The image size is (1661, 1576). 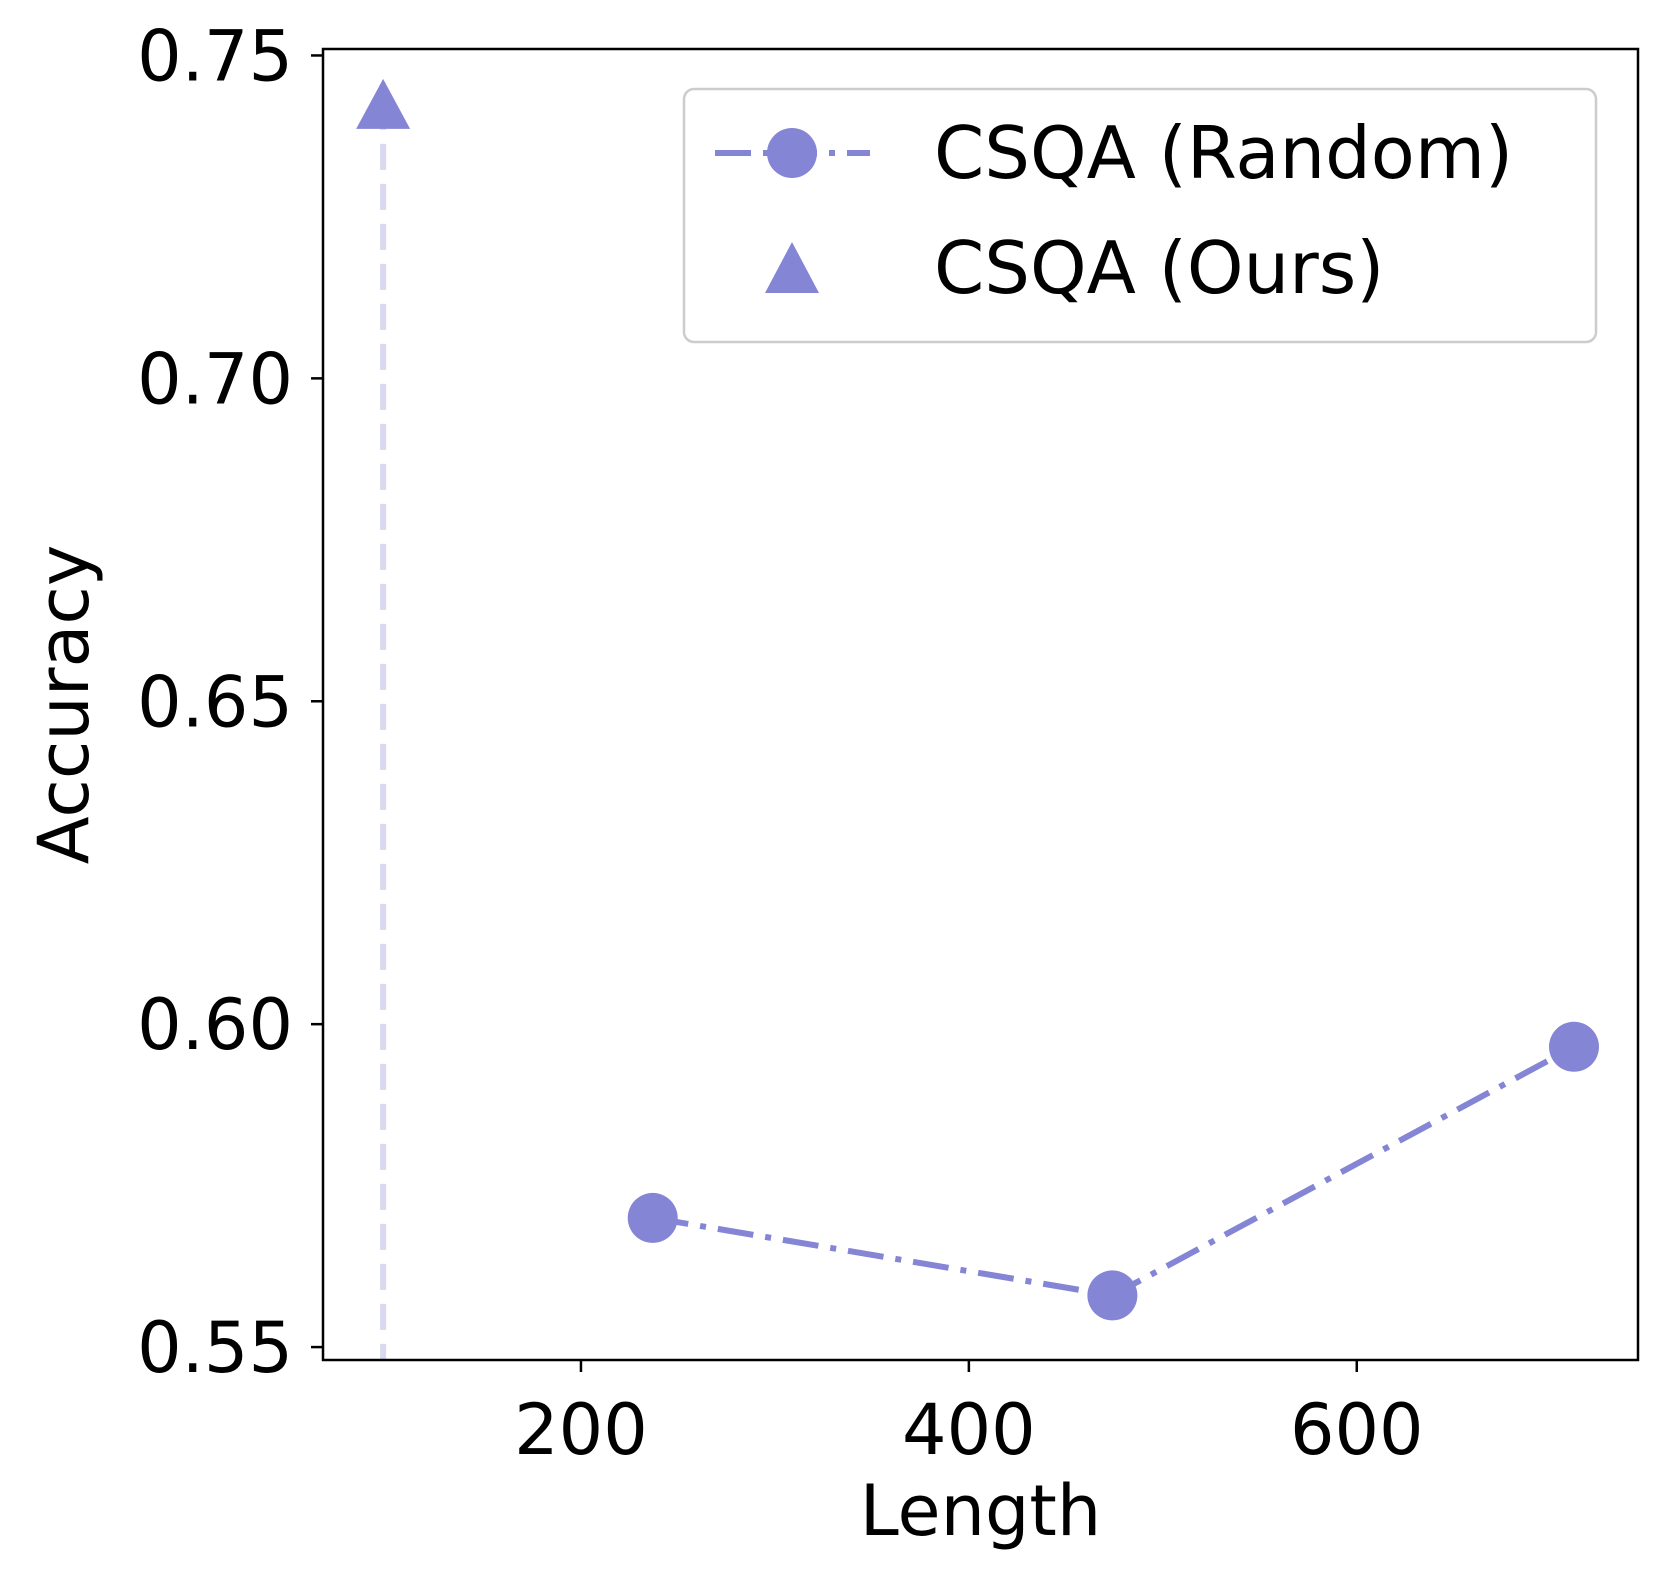 I want to click on legend: CSQA (Random) CSQA (Ours), so click(x=1140, y=215).